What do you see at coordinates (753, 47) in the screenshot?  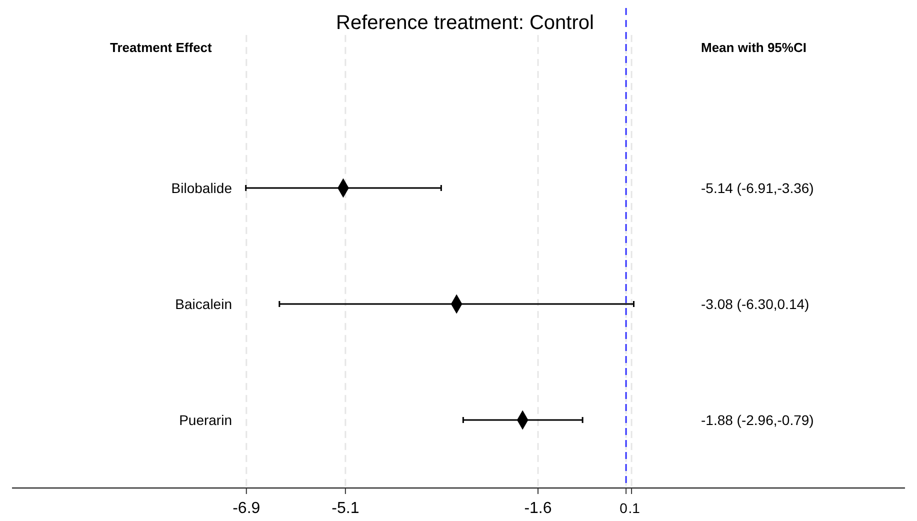 I see `annotation: Mean with 95%CI` at bounding box center [753, 47].